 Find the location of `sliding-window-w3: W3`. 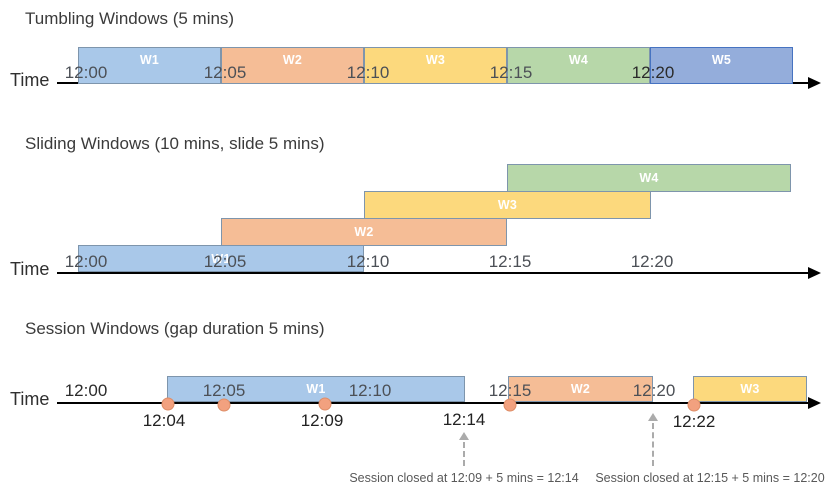

sliding-window-w3: W3 is located at coordinates (507, 205).